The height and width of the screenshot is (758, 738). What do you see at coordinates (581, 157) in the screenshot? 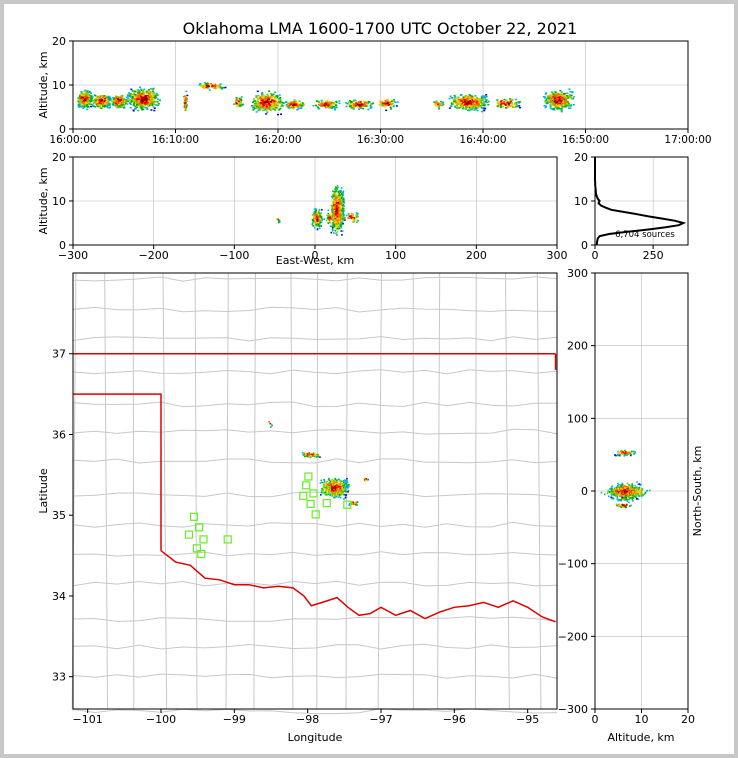
I see `hist-alt-tick-label: 20` at bounding box center [581, 157].